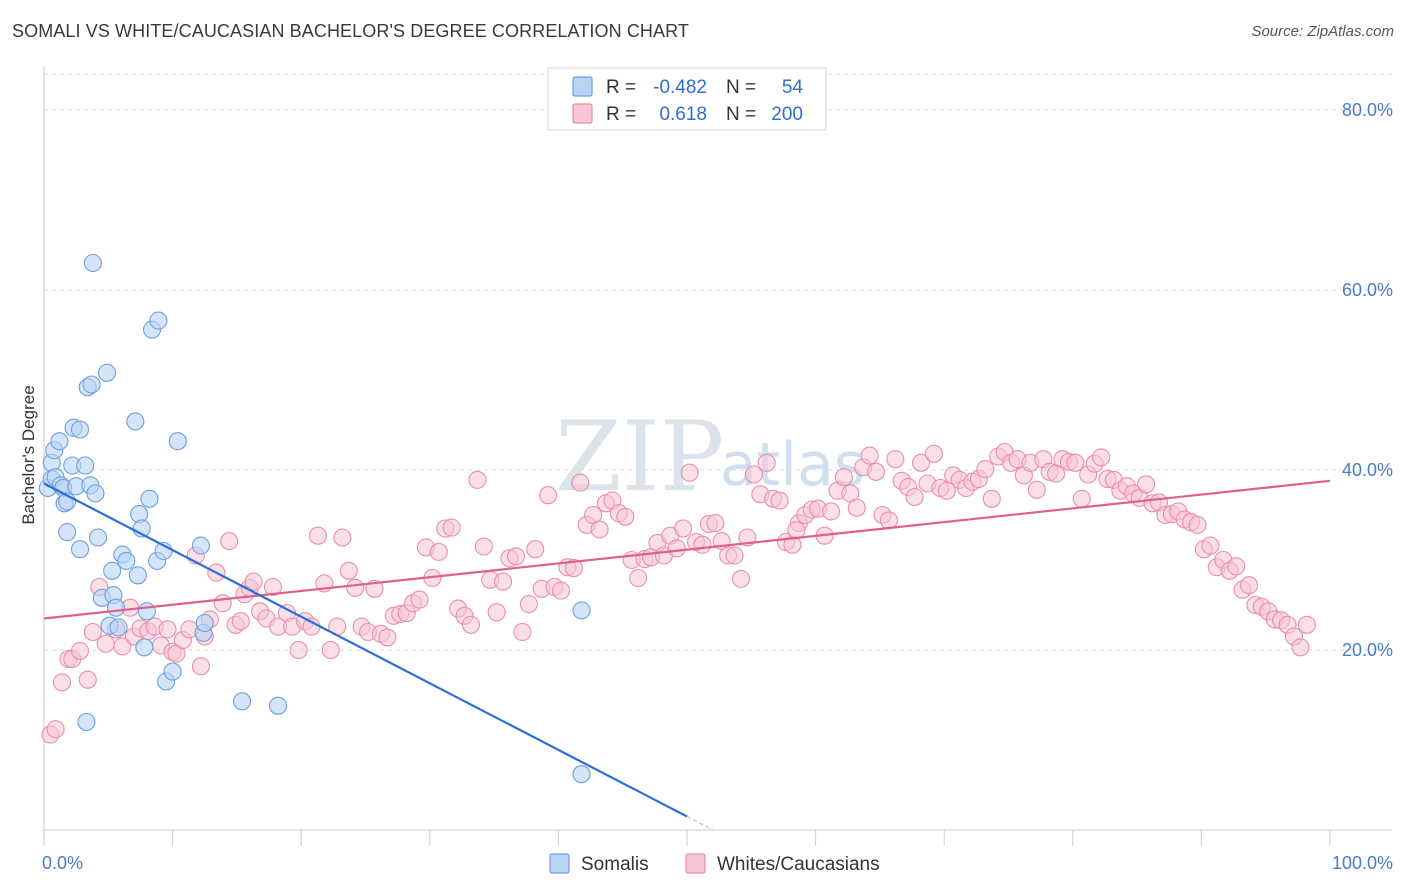 This screenshot has height=892, width=1406. Describe the element at coordinates (62, 863) in the screenshot. I see `x-tick-label: 0.0%` at that location.